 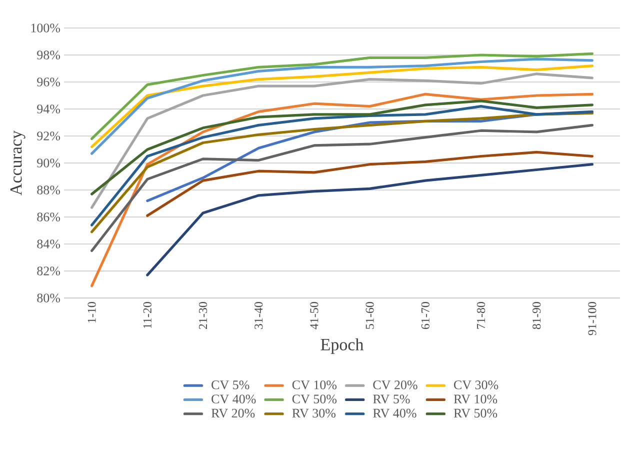 What do you see at coordinates (48, 298) in the screenshot?
I see `y-tick-label: 80%` at bounding box center [48, 298].